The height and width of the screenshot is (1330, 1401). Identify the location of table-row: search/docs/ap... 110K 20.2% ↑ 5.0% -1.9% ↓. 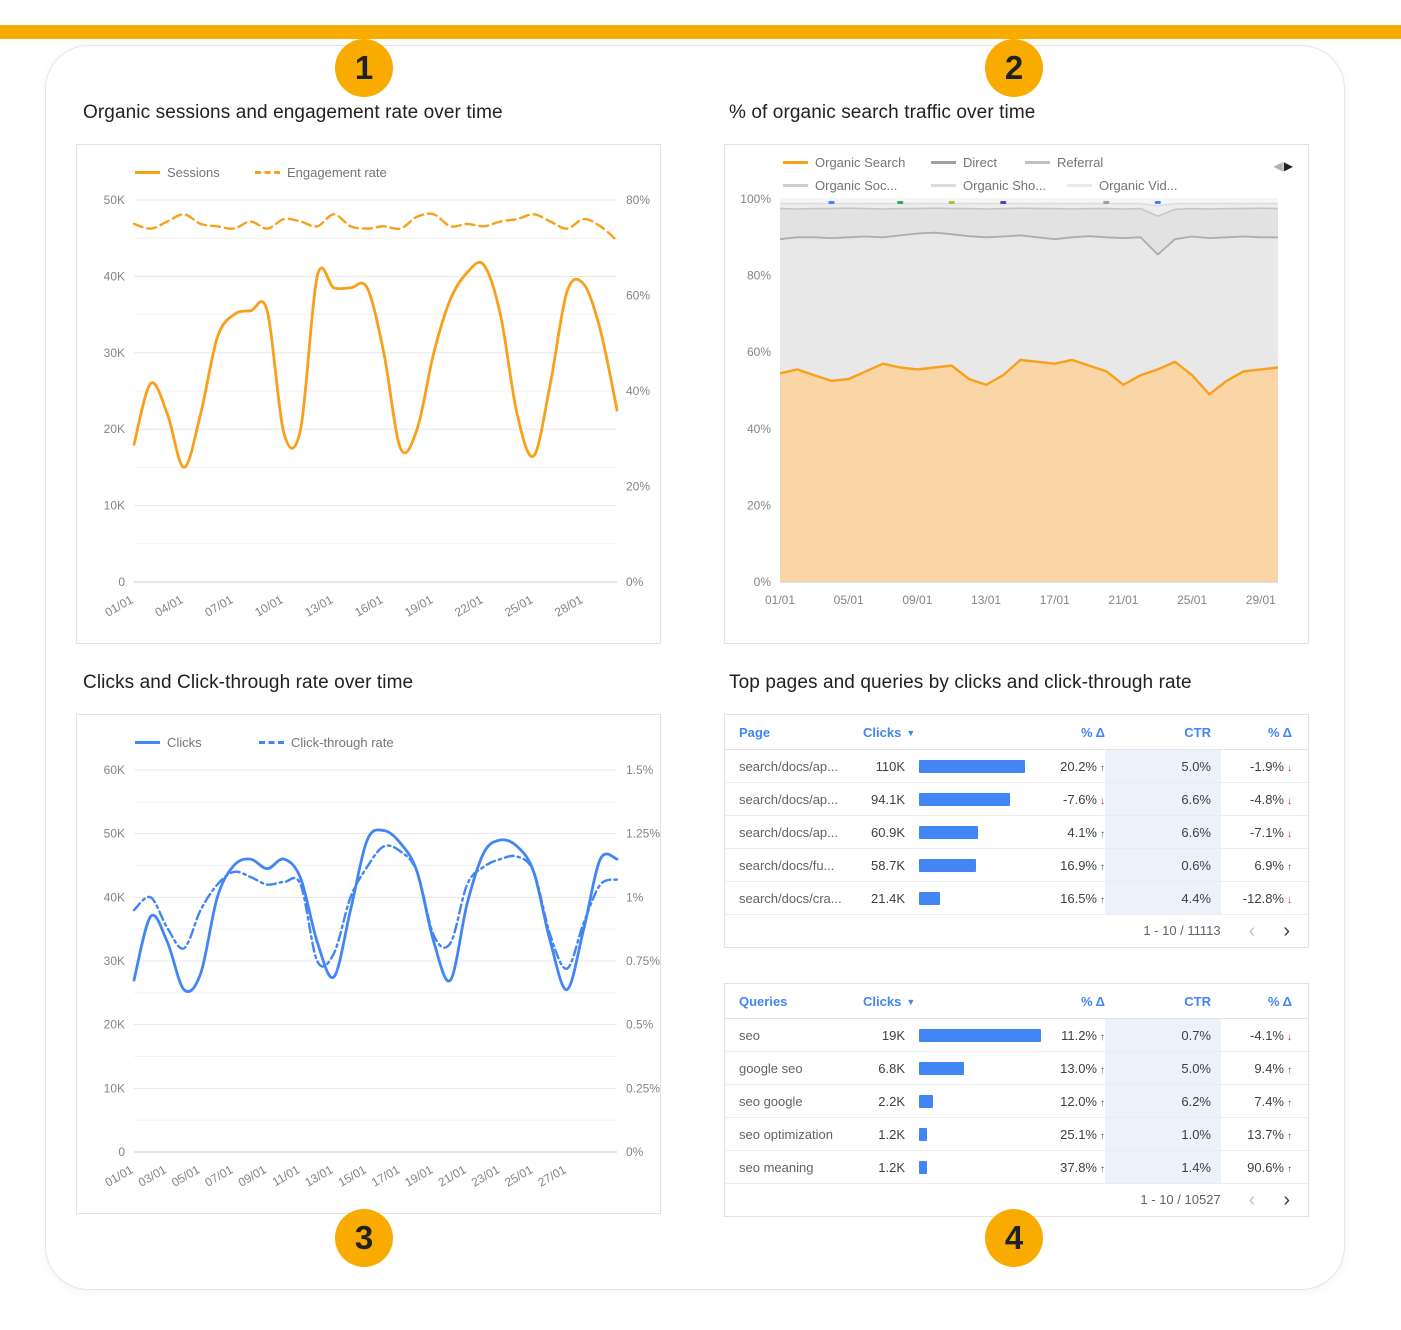
(1016, 766).